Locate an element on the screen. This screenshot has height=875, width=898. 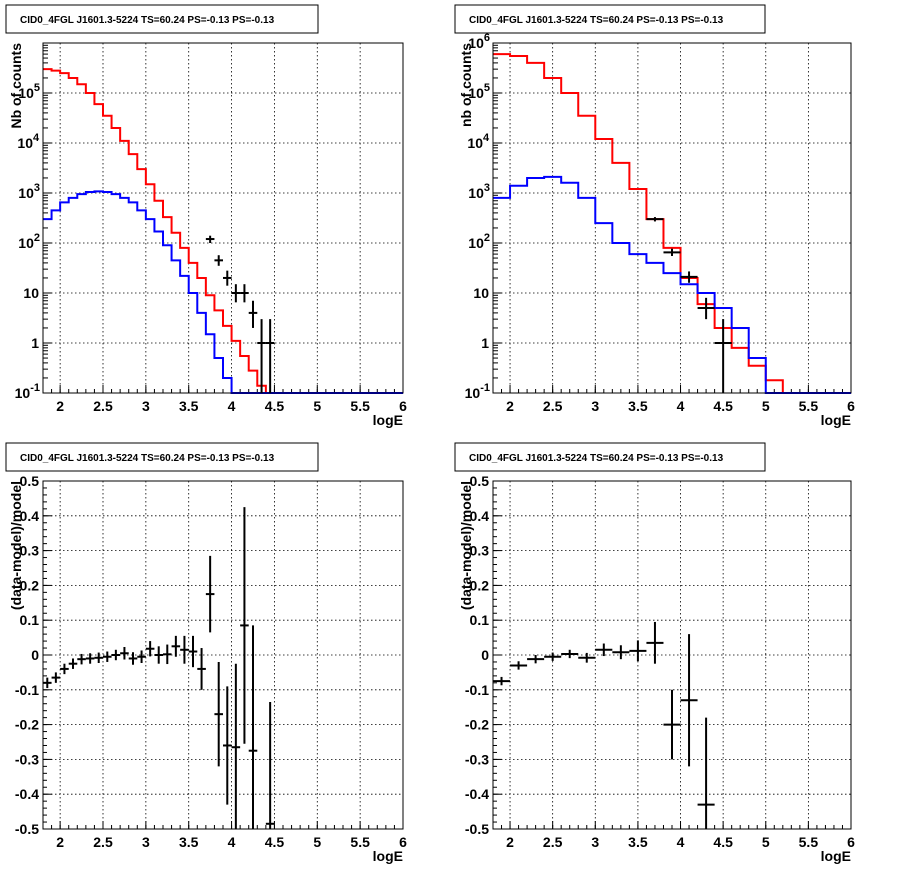
y-tick-label: 0.3 is located at coordinates (480, 551).